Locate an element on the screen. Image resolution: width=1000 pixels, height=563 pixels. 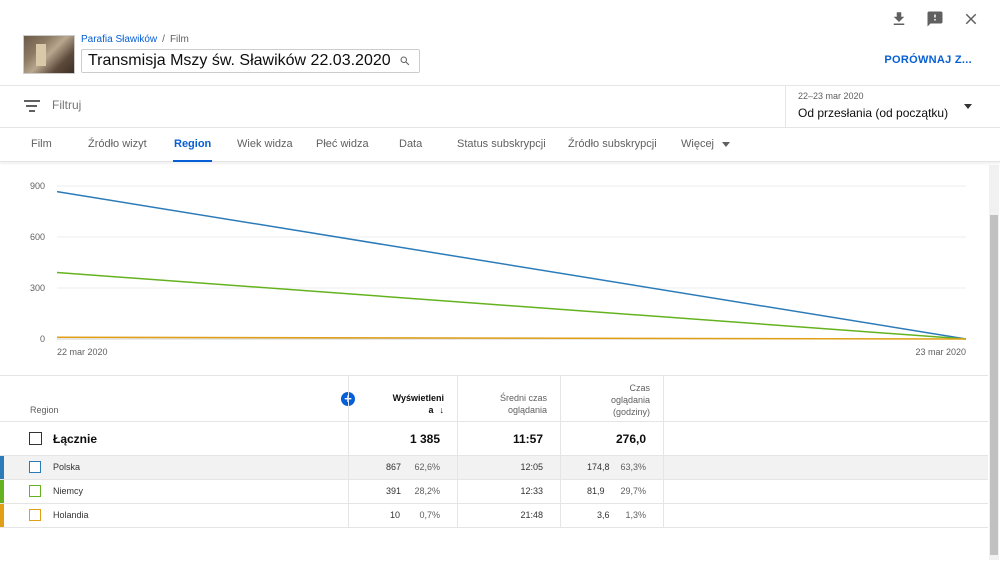
download-icon is located at coordinates (899, 19).